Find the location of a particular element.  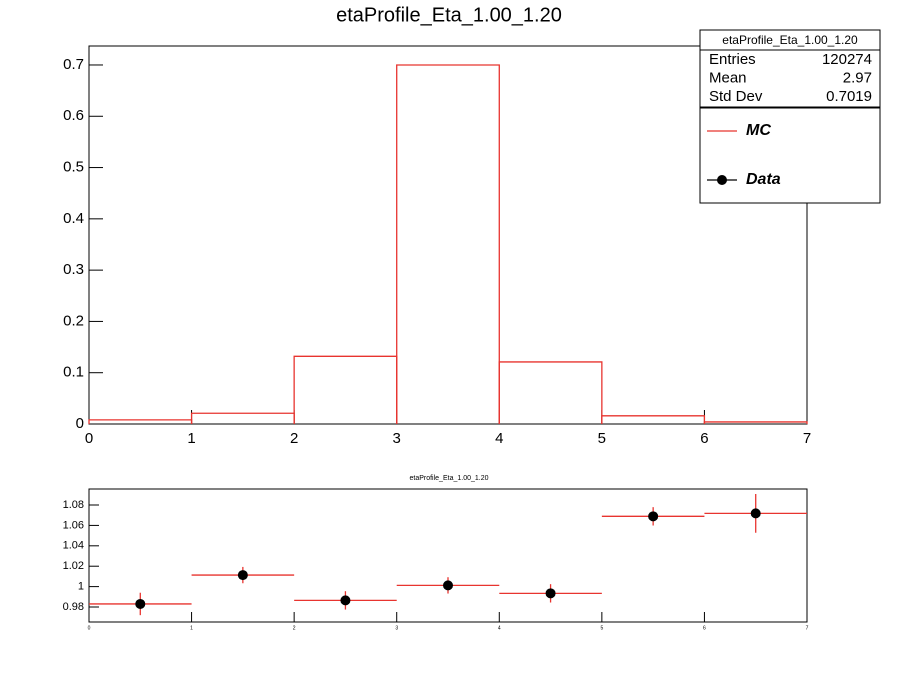

y-tick-label: 0.7 is located at coordinates (73, 64).